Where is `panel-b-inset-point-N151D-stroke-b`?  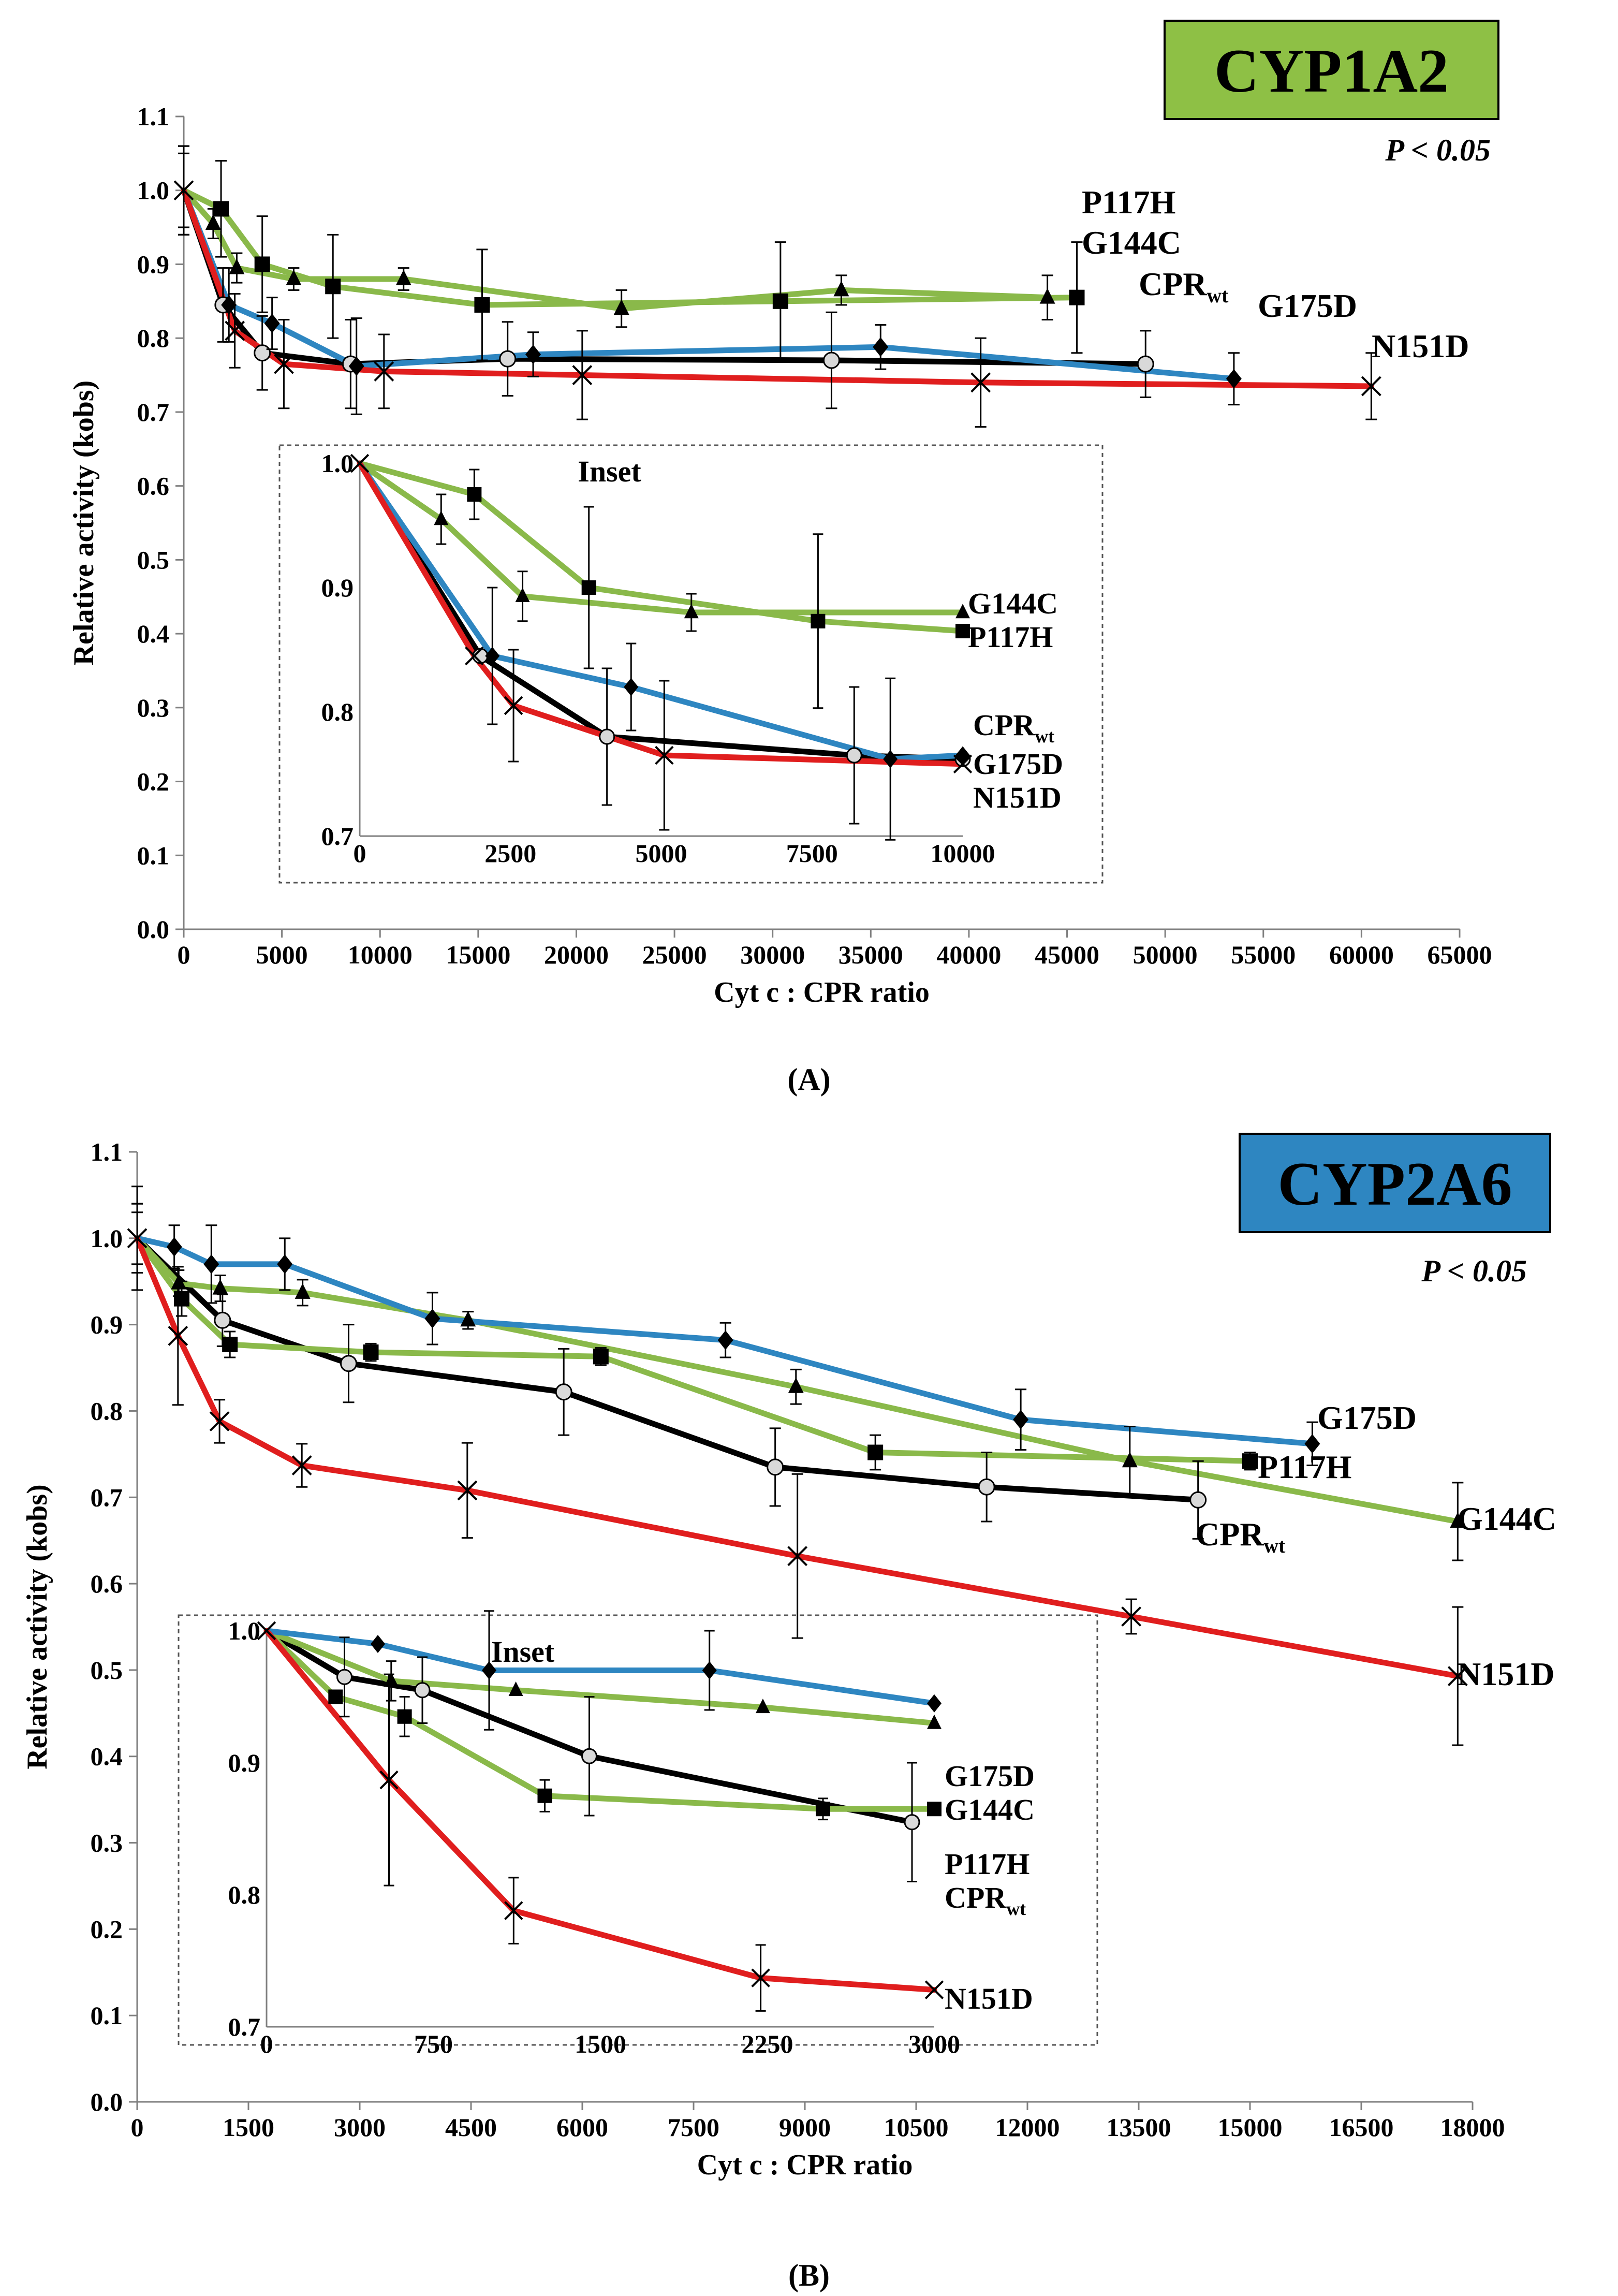 panel-b-inset-point-N151D-stroke-b is located at coordinates (760, 1977).